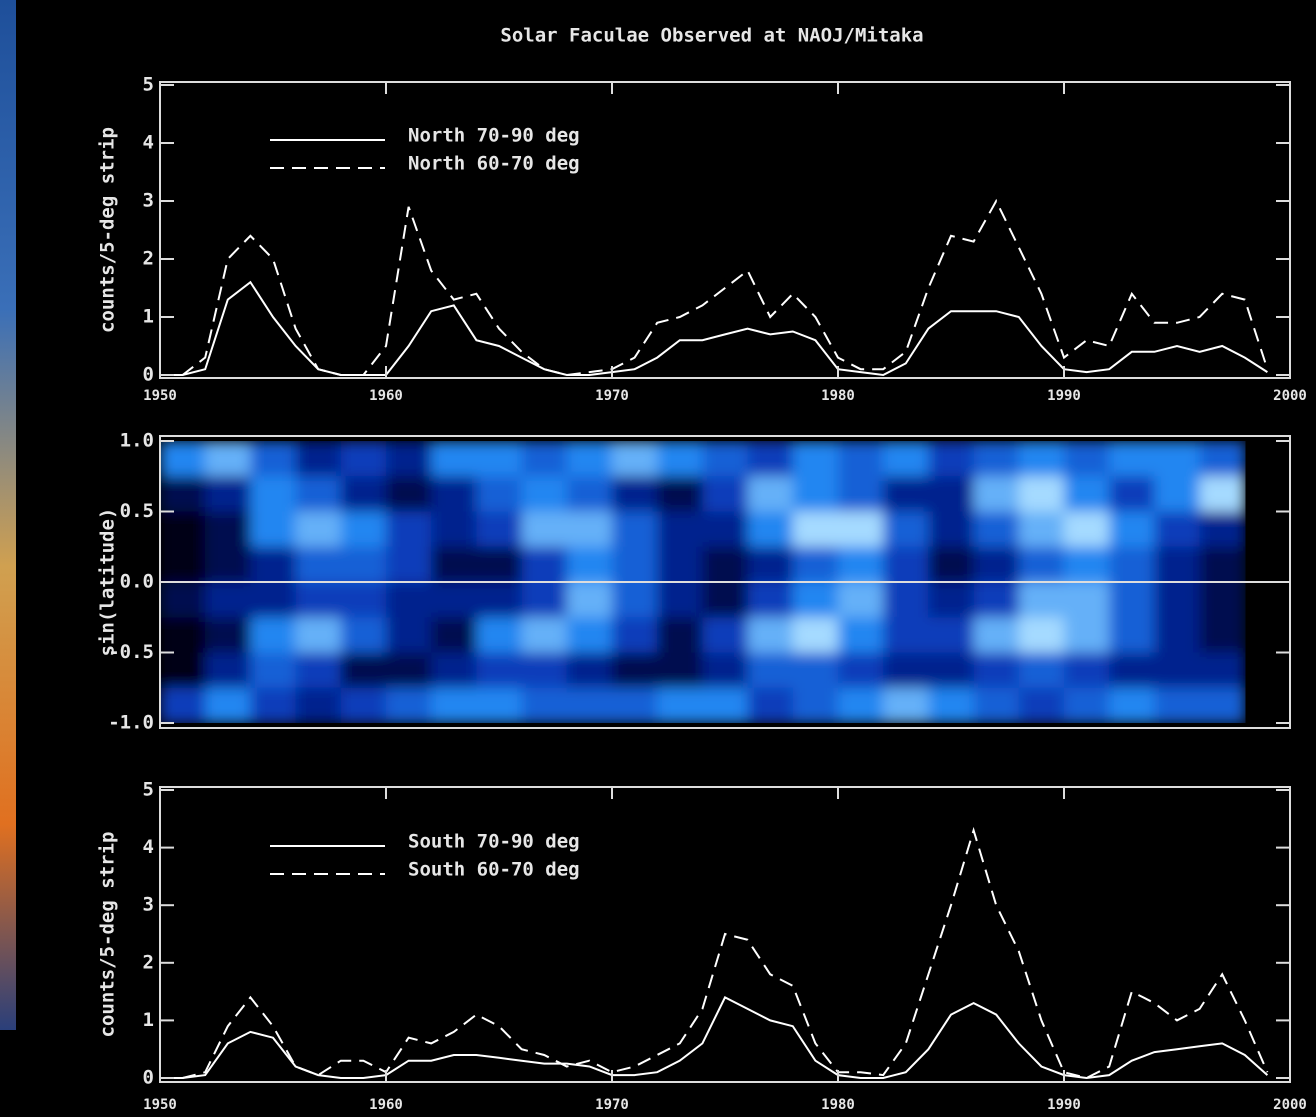  Describe the element at coordinates (131, 723) in the screenshot. I see `y-tick-label: -1.0` at that location.